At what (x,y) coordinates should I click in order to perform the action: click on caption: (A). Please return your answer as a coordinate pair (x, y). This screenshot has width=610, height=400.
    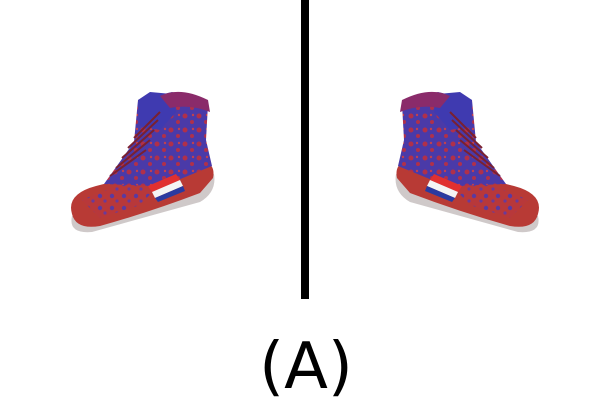
    Looking at the image, I should click on (306, 365).